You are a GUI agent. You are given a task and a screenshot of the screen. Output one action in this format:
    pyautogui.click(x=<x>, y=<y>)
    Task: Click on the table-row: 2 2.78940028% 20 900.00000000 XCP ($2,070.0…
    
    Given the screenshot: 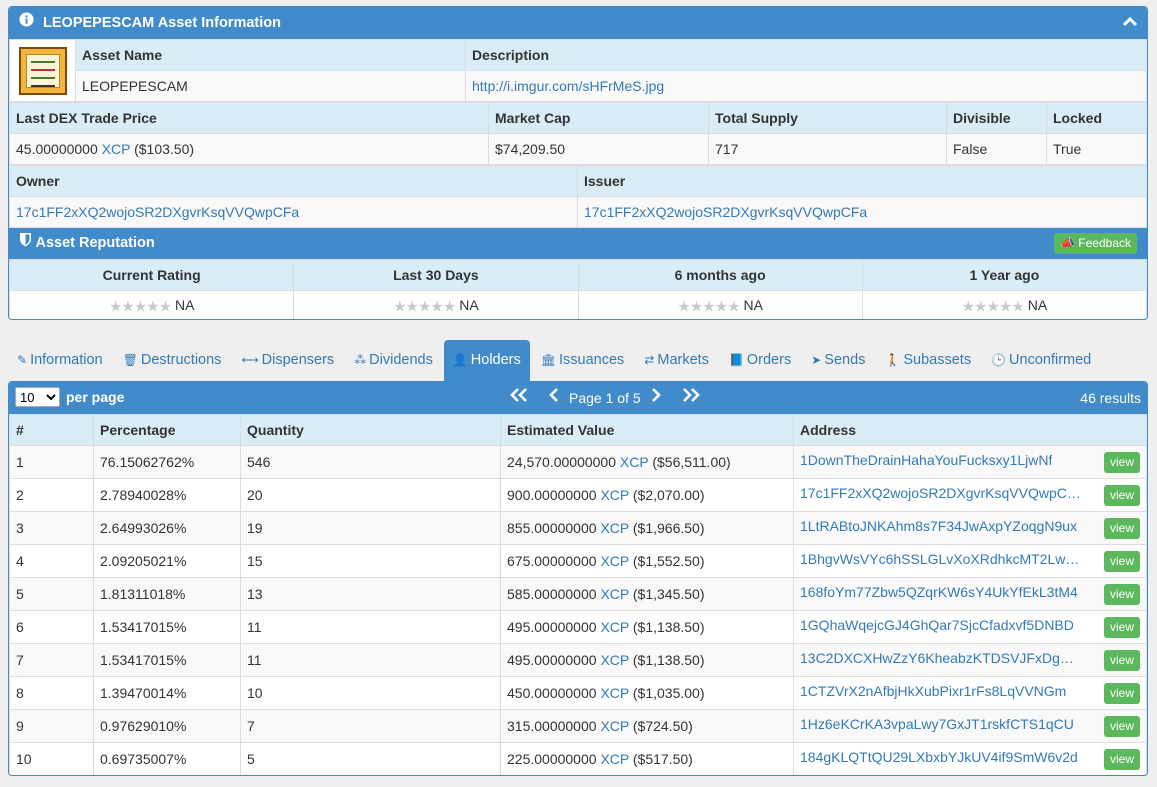 What is the action you would take?
    pyautogui.click(x=578, y=495)
    